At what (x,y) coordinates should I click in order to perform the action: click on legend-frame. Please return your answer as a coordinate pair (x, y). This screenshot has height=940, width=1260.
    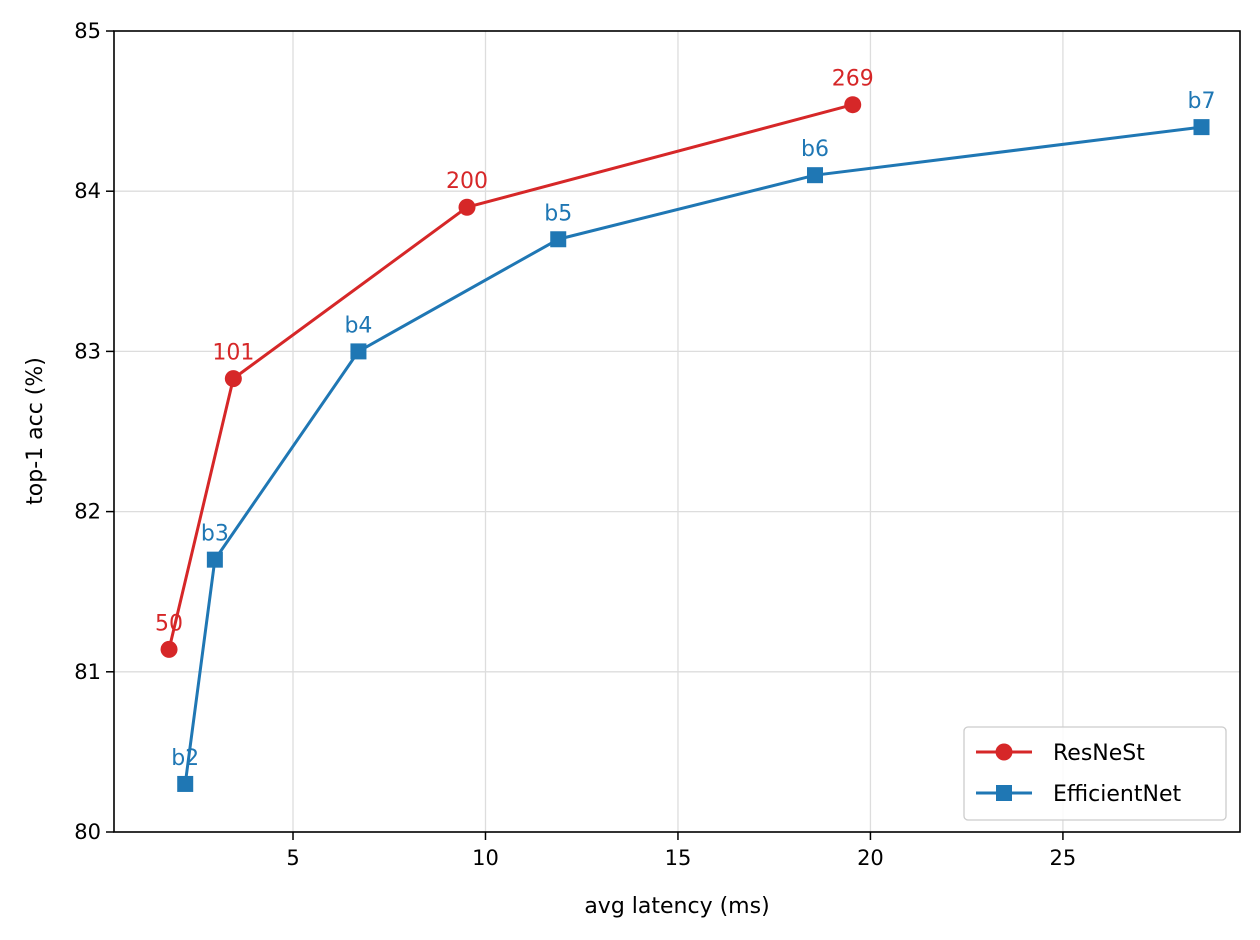
    Looking at the image, I should click on (1095, 773).